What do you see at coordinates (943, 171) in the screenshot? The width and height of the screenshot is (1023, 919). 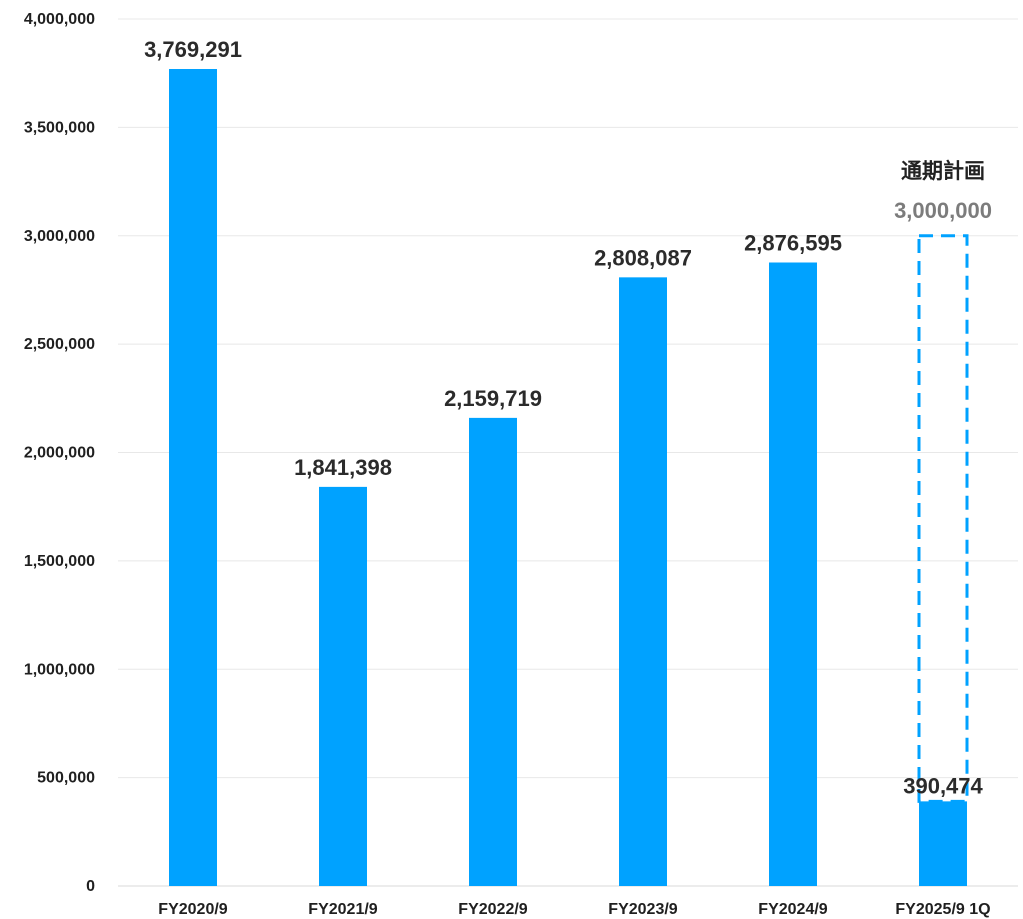 I see `plan-title: 通期計画` at bounding box center [943, 171].